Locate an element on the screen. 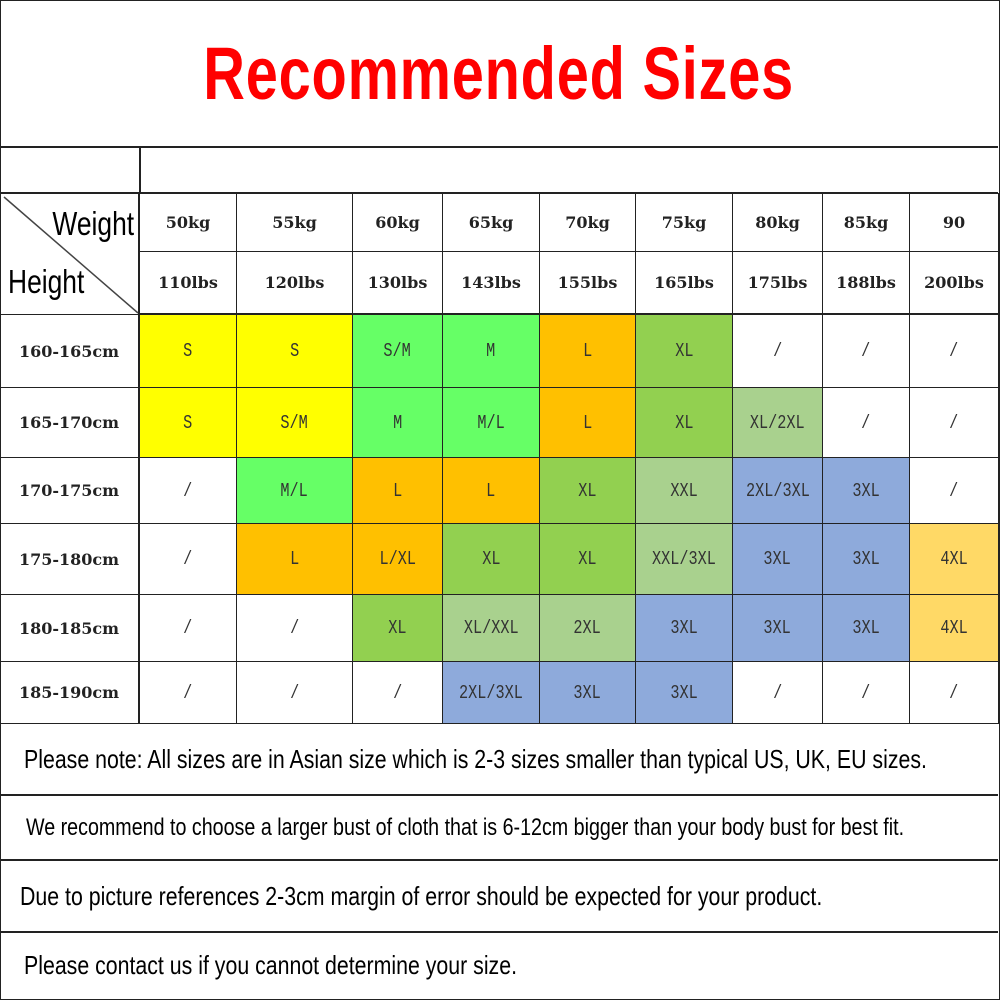  weight-lbs-header: 200lbs is located at coordinates (954, 283).